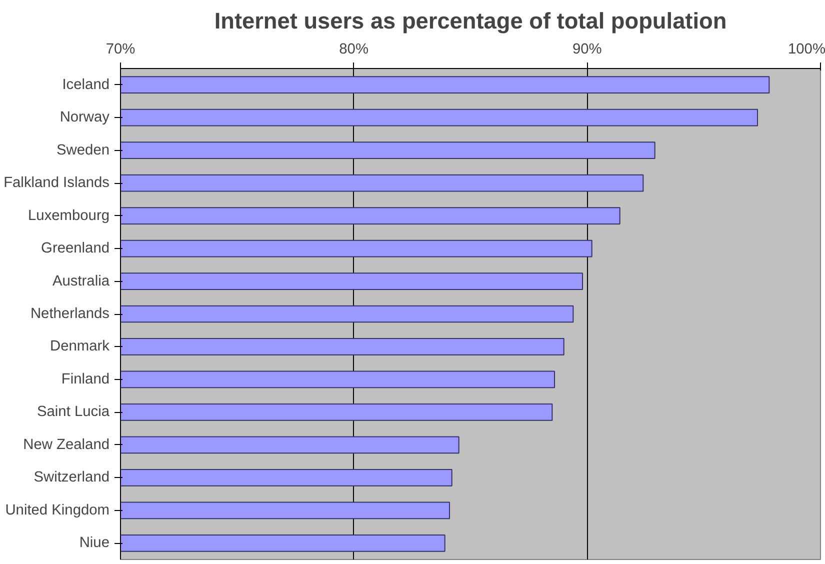 This screenshot has width=825, height=564. What do you see at coordinates (83, 150) in the screenshot?
I see `y-tick-label: Sweden` at bounding box center [83, 150].